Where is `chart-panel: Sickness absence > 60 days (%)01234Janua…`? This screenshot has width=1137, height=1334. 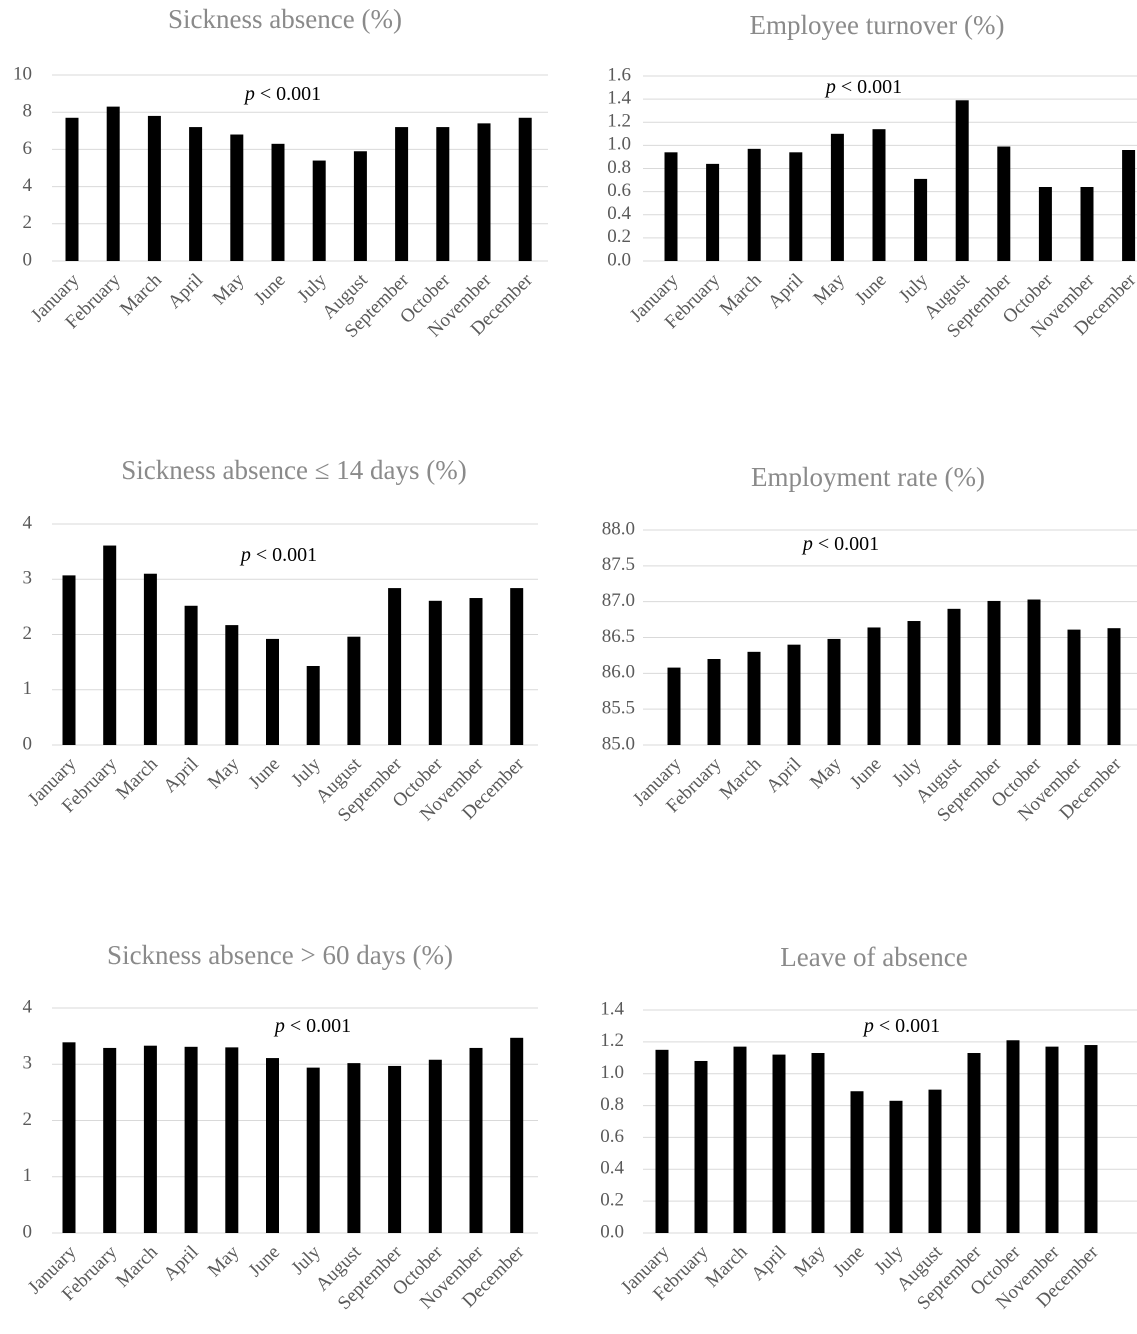
chart-panel: Sickness absence > 60 days (%)01234Janua… is located at coordinates (280, 1127).